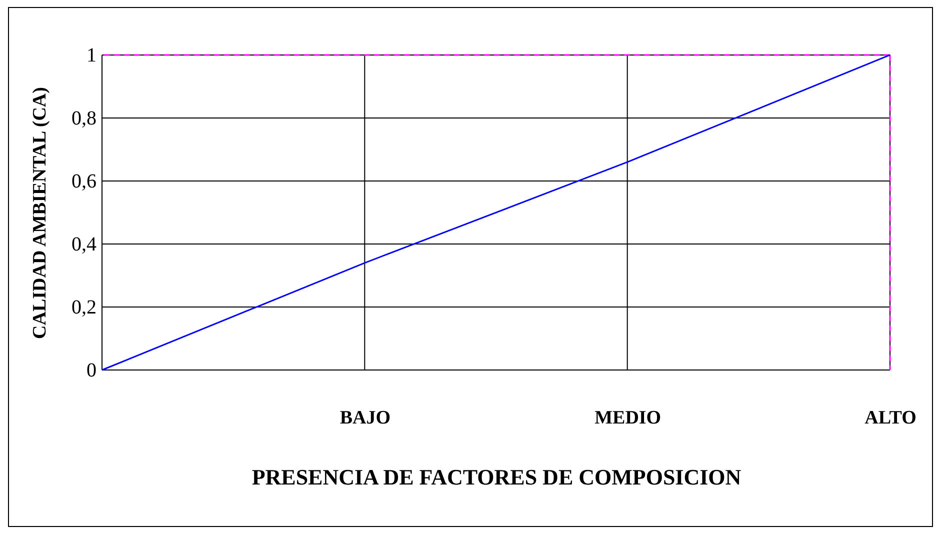 This screenshot has height=534, width=936. What do you see at coordinates (628, 418) in the screenshot?
I see `x-tick-label: MEDIO` at bounding box center [628, 418].